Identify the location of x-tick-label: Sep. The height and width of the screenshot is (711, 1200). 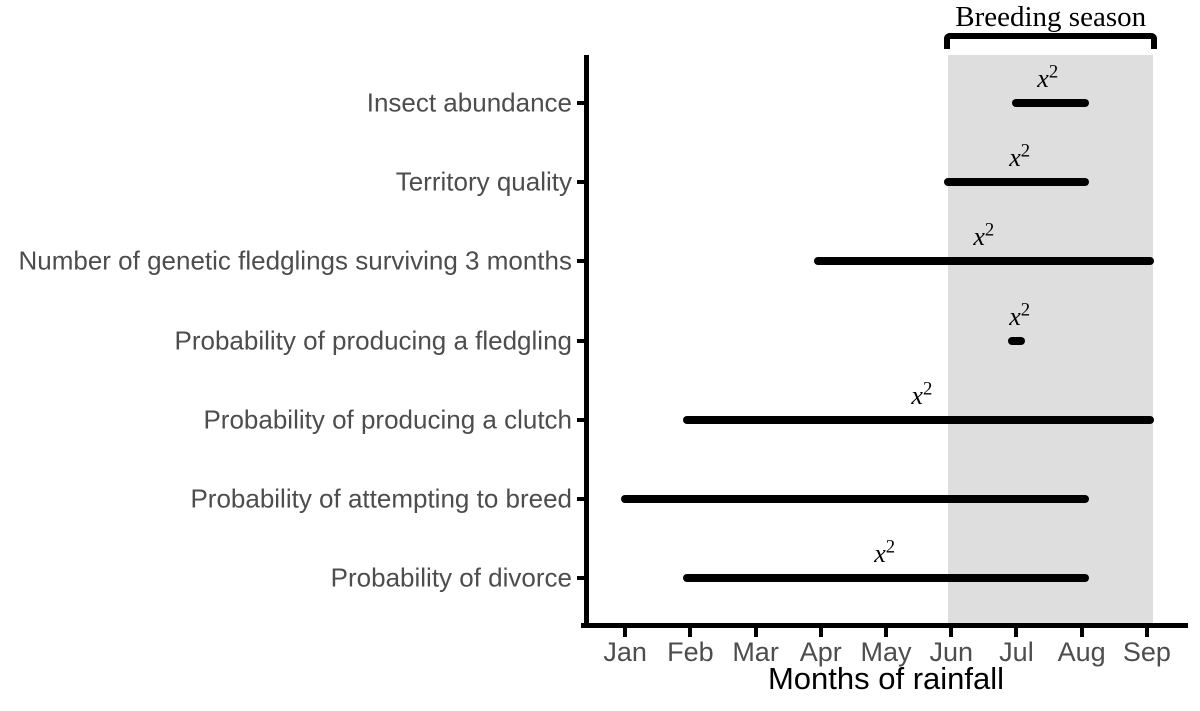
(1146, 652).